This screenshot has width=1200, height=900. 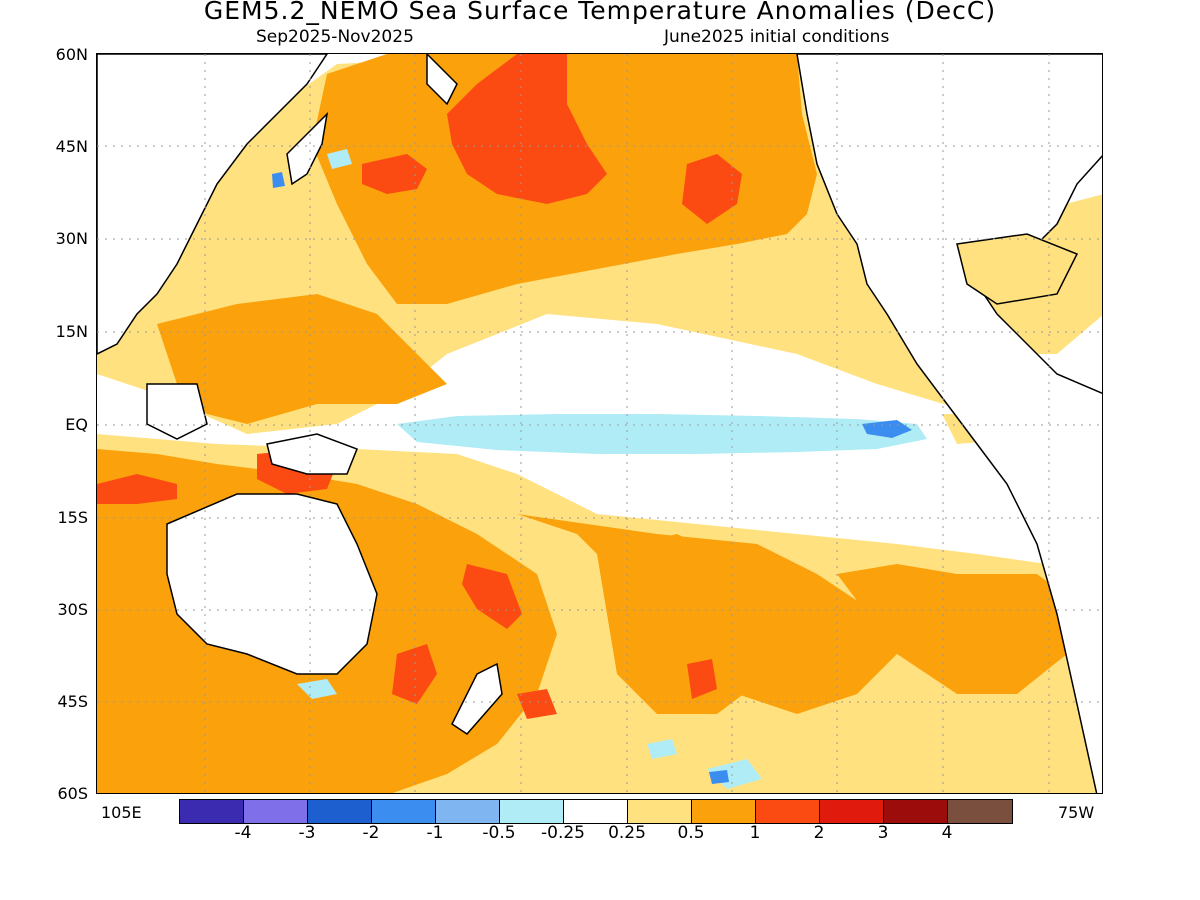 What do you see at coordinates (563, 833) in the screenshot?
I see `legend-tick-label: -0.25` at bounding box center [563, 833].